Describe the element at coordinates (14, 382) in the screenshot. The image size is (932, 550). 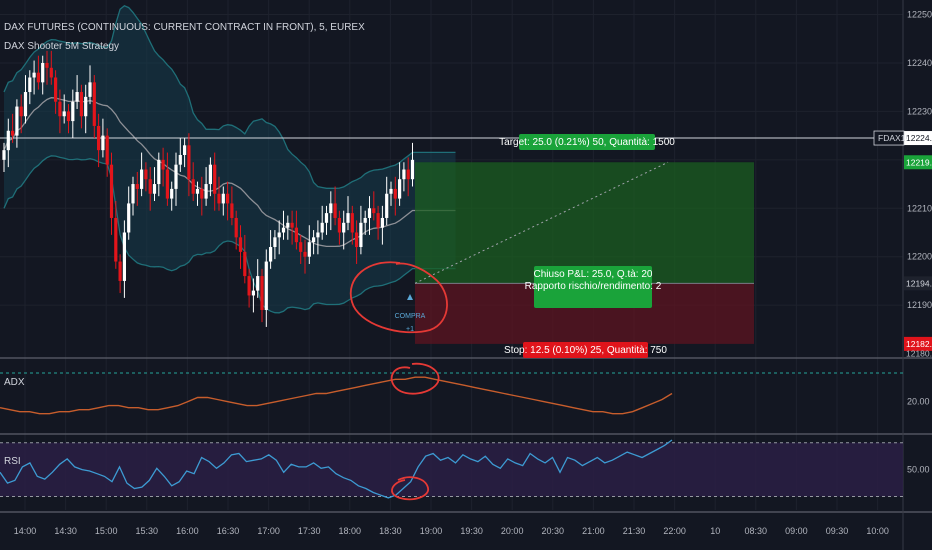
I see `adx-label: ADX` at that location.